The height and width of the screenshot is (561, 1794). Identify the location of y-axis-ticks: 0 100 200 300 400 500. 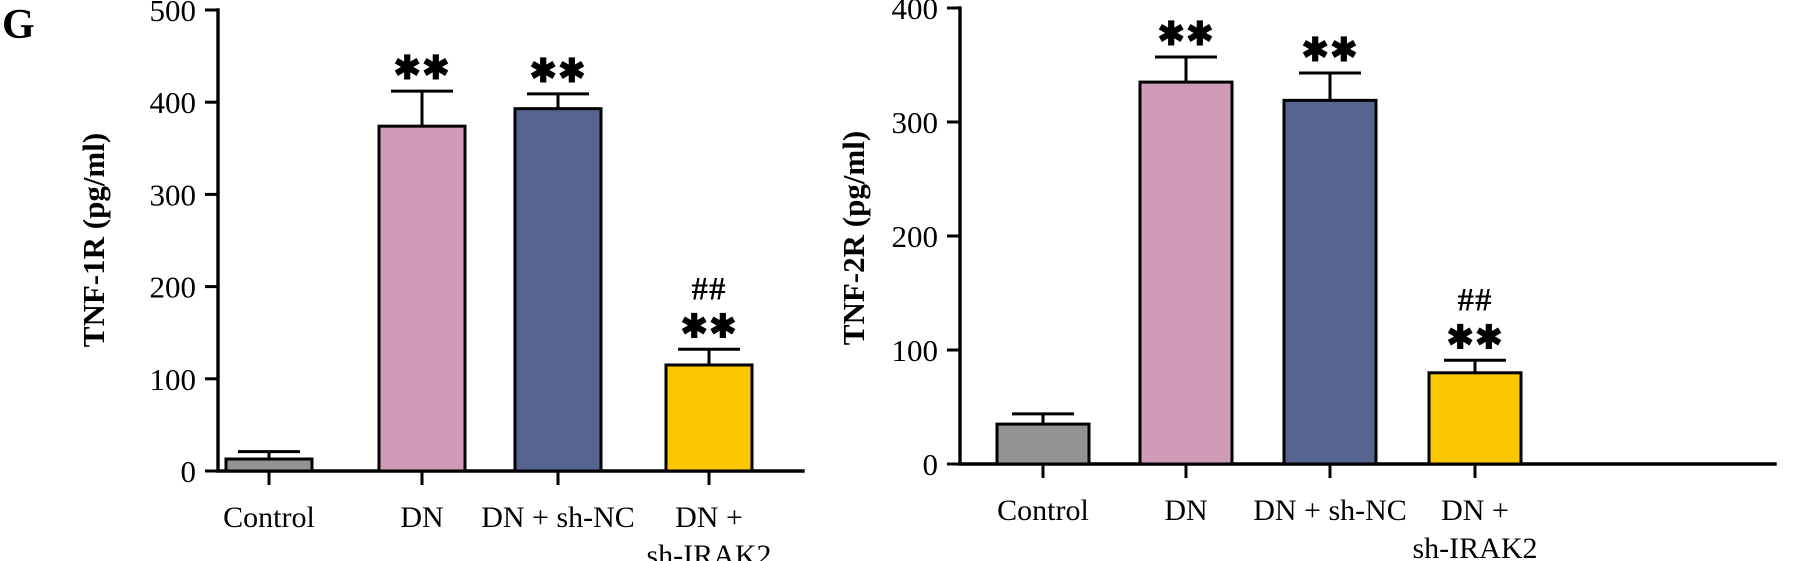
(184, 244).